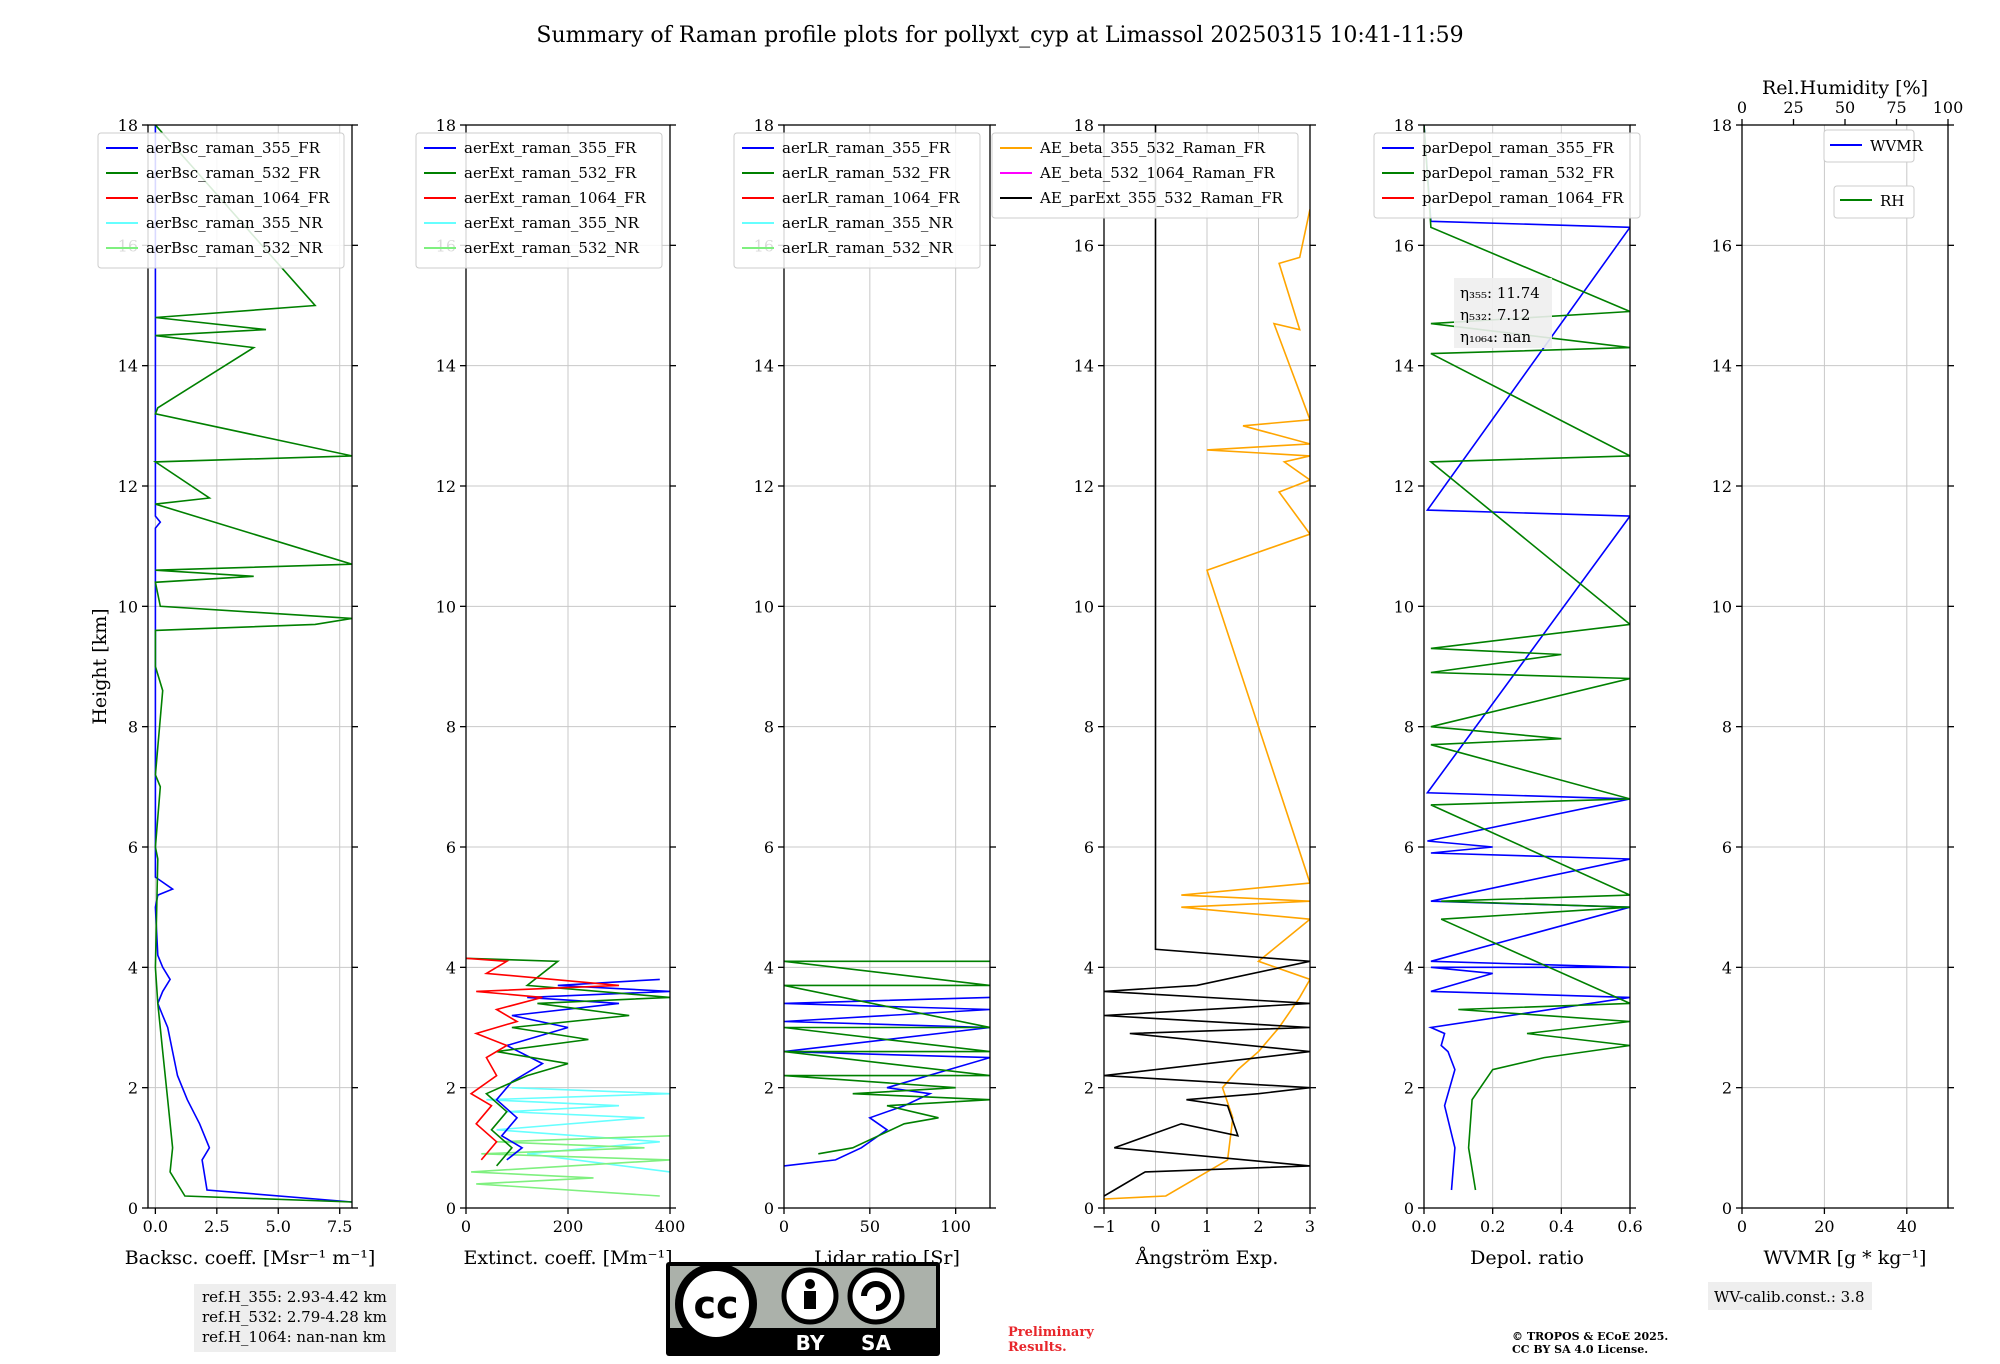 The image size is (2000, 1364). Describe the element at coordinates (555, 198) in the screenshot. I see `legend-entry: aerExt_raman_1064_FR` at that location.